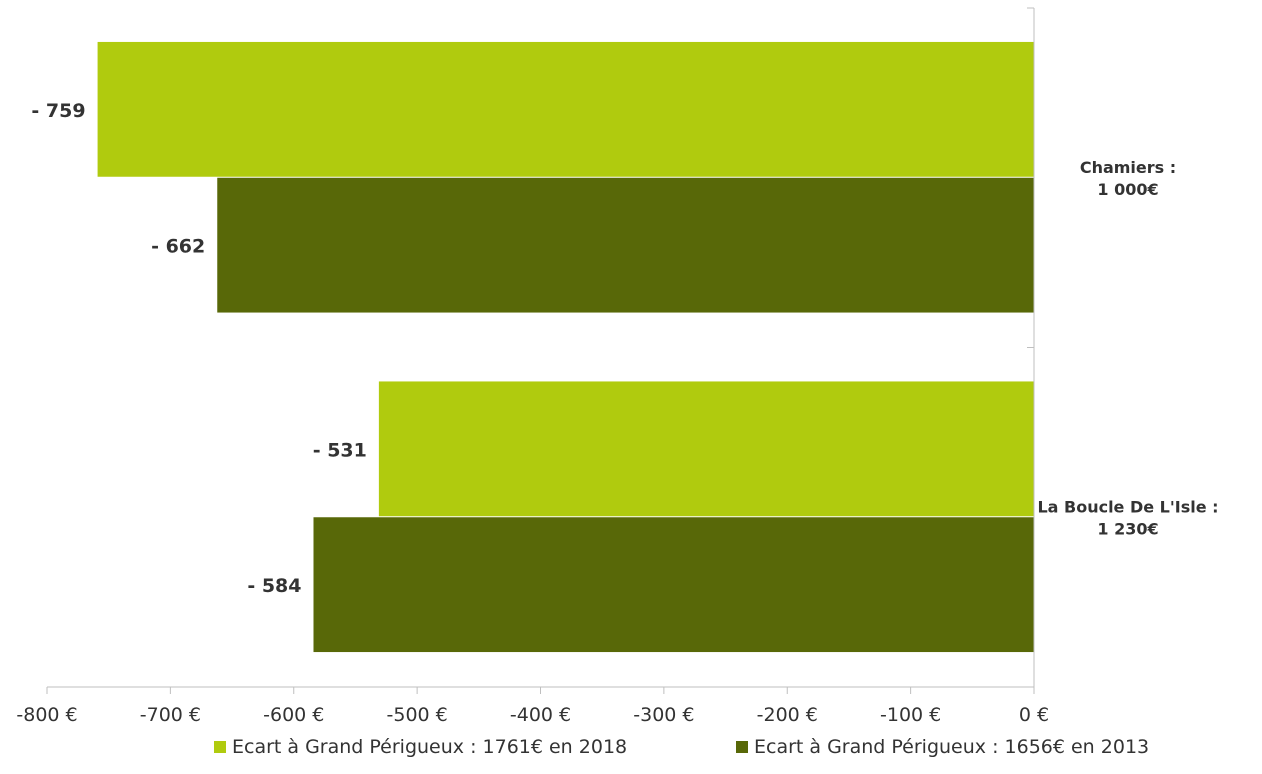 The height and width of the screenshot is (774, 1262). Describe the element at coordinates (274, 586) in the screenshot. I see `data-label-2013-1: - 584` at that location.